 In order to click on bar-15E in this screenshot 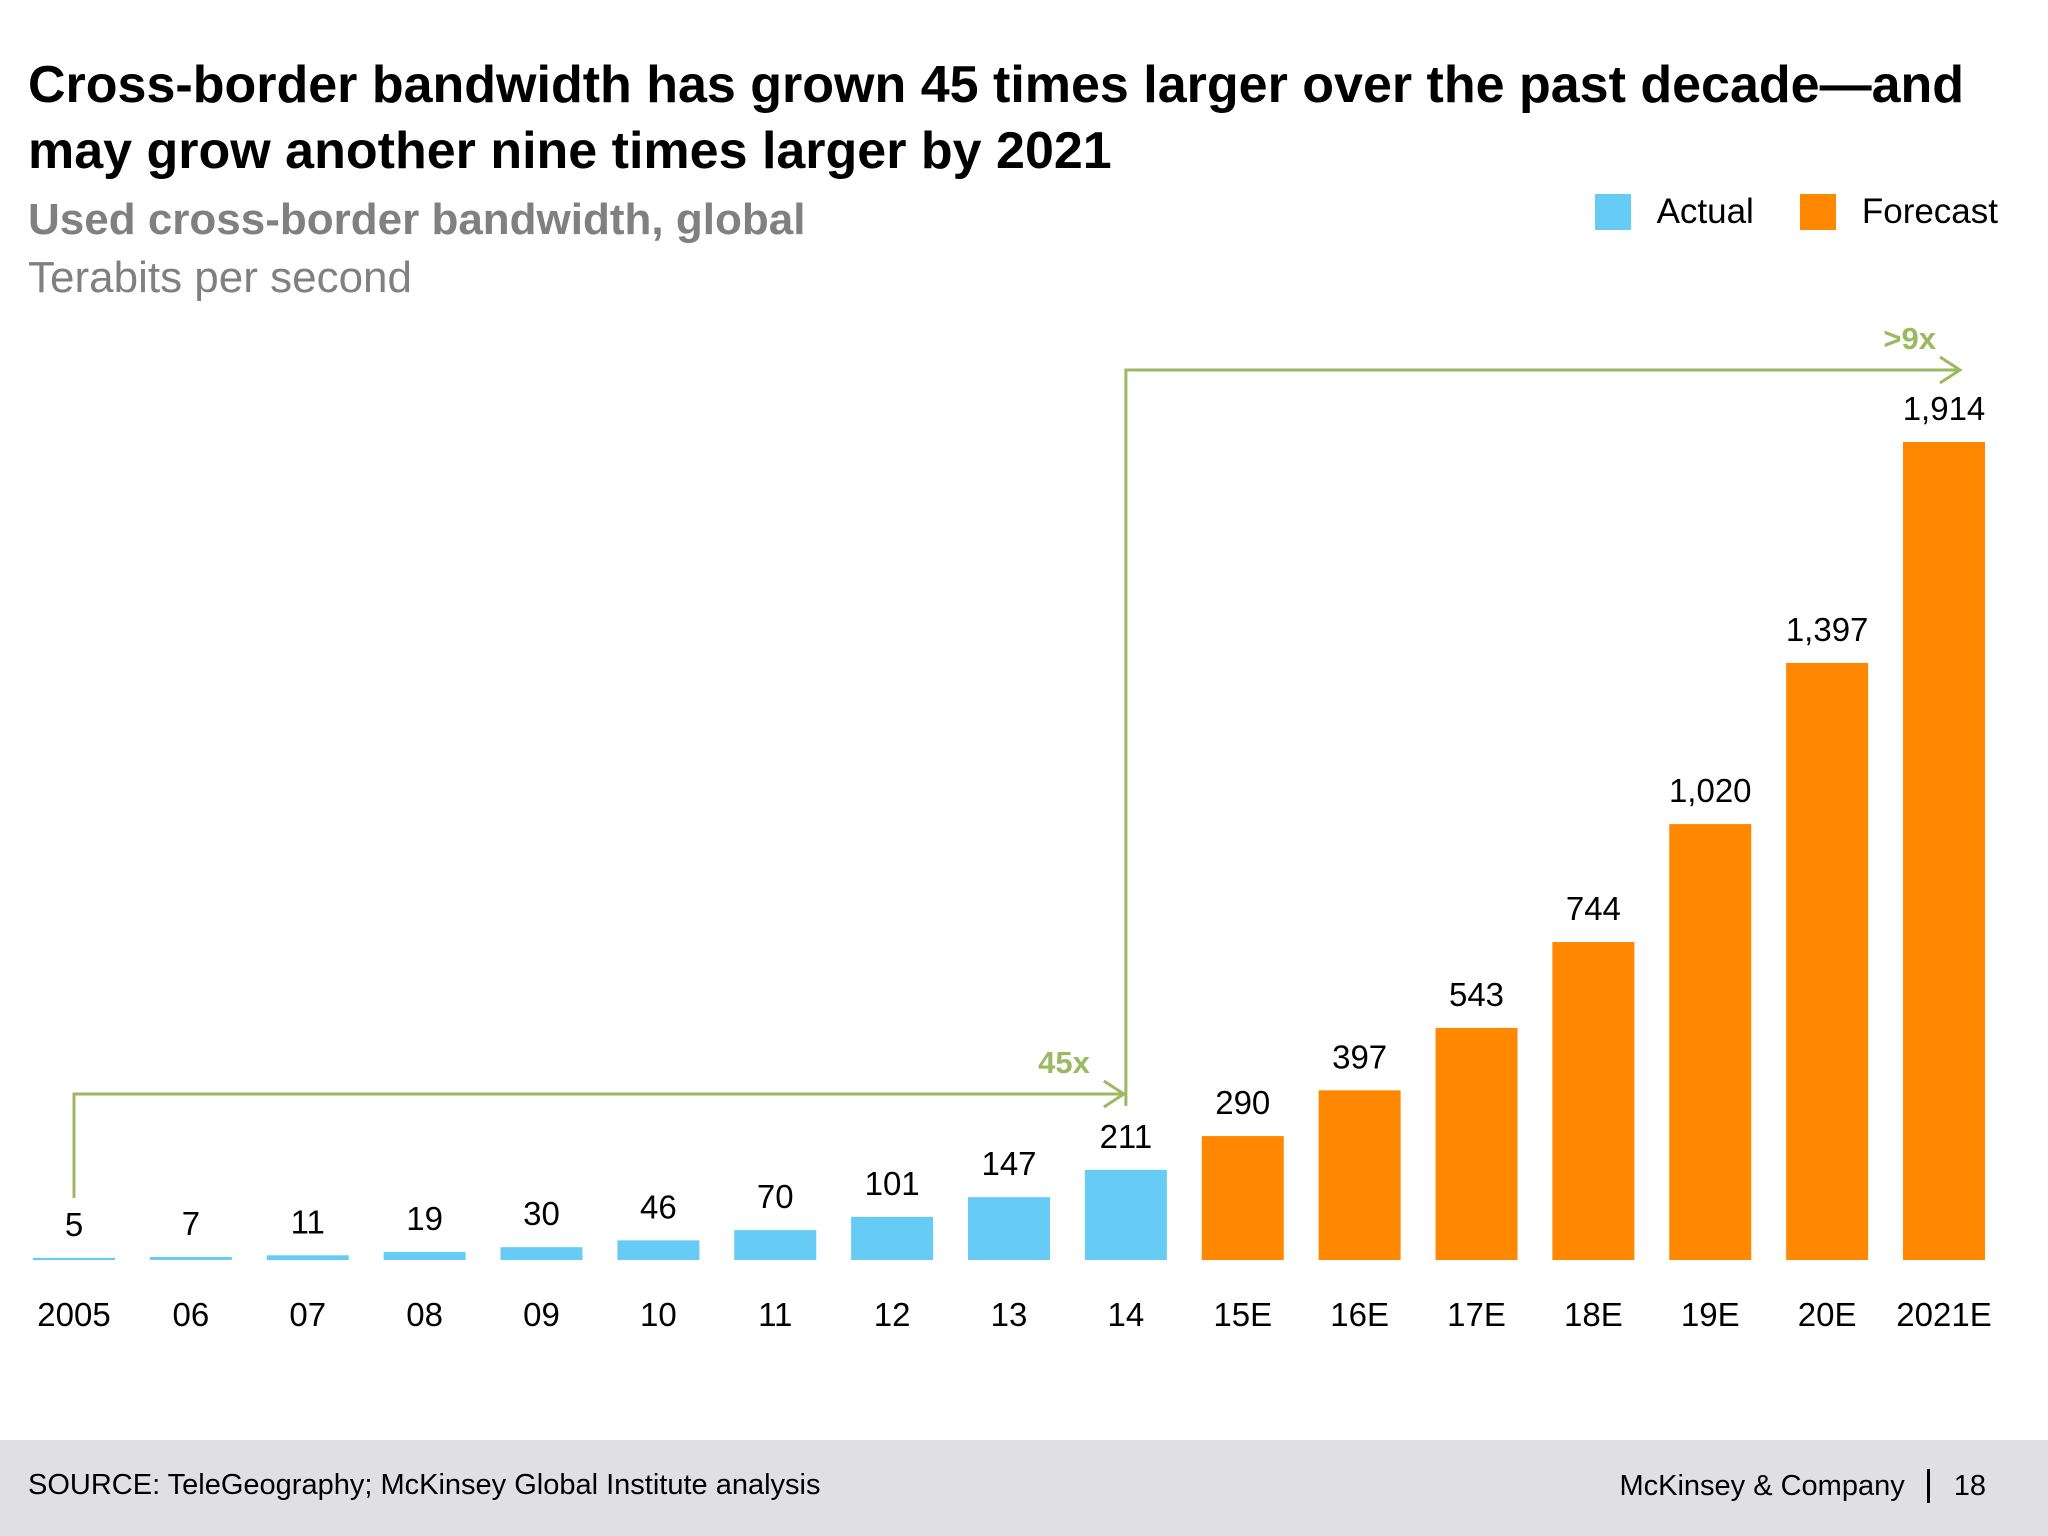, I will do `click(1242, 1198)`.